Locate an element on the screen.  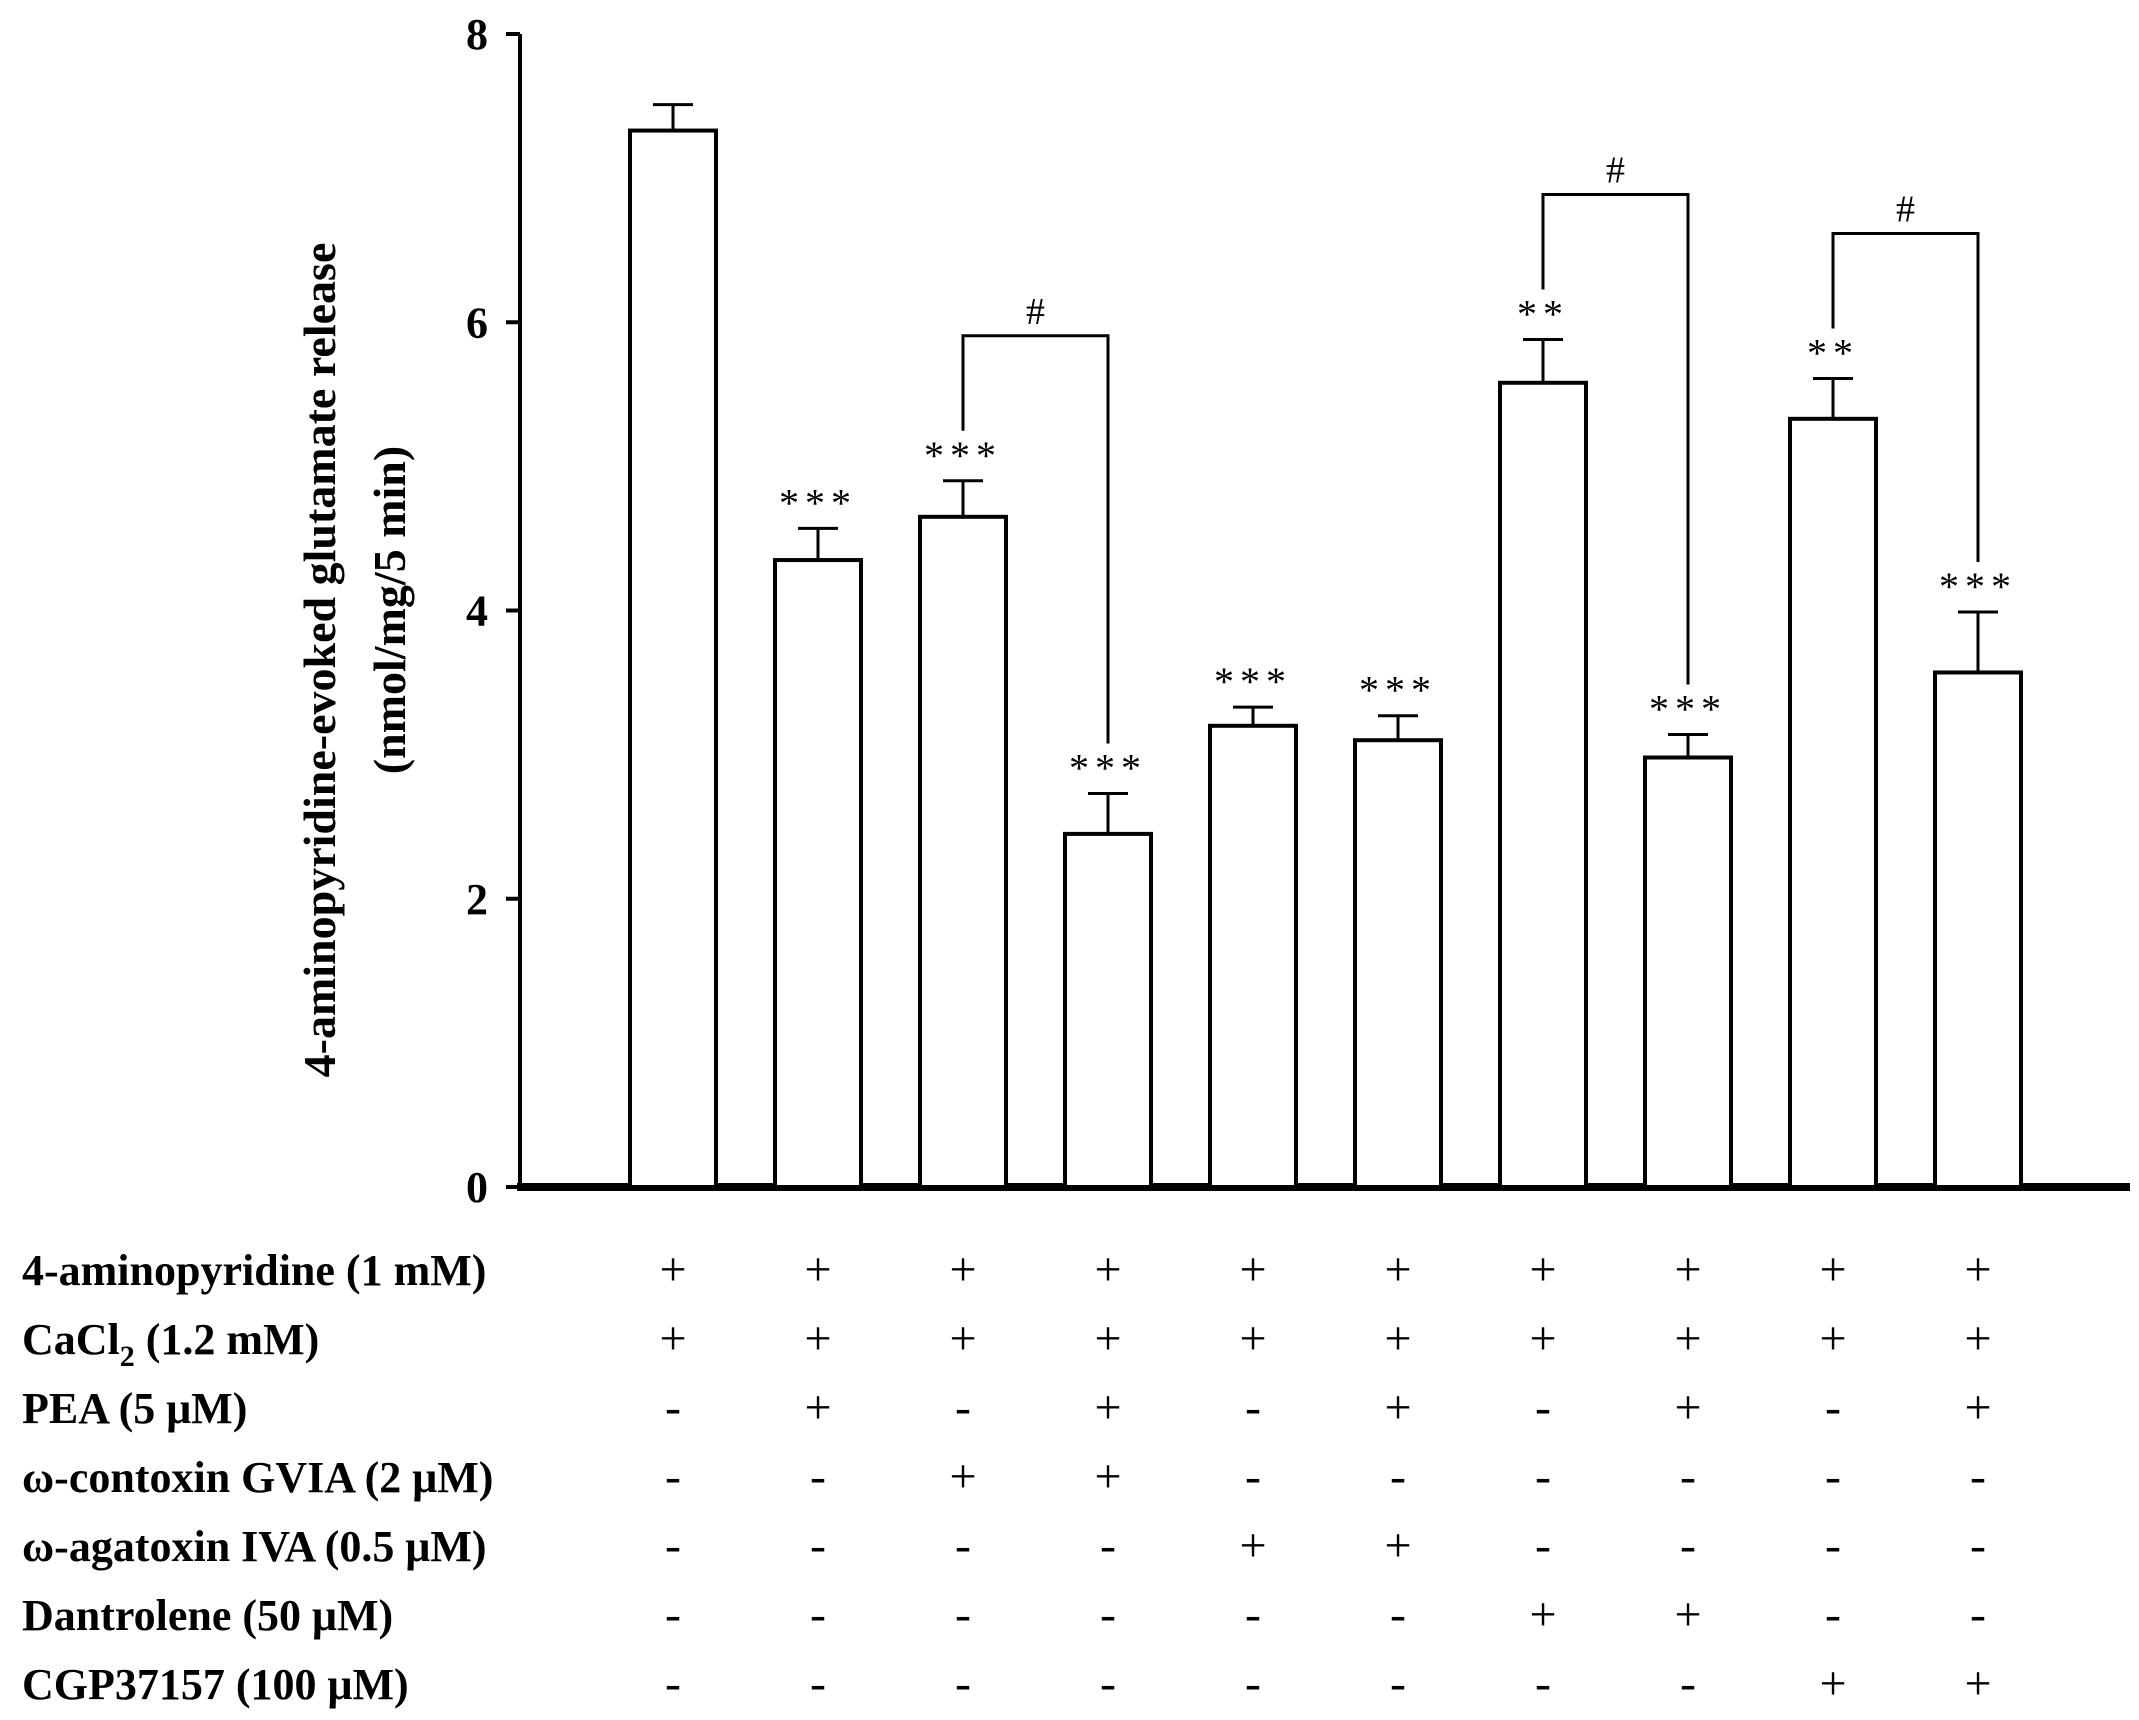
condition-row: CaCl2 (1.2 mM) + + + + + + + + + + is located at coordinates (1007, 1342).